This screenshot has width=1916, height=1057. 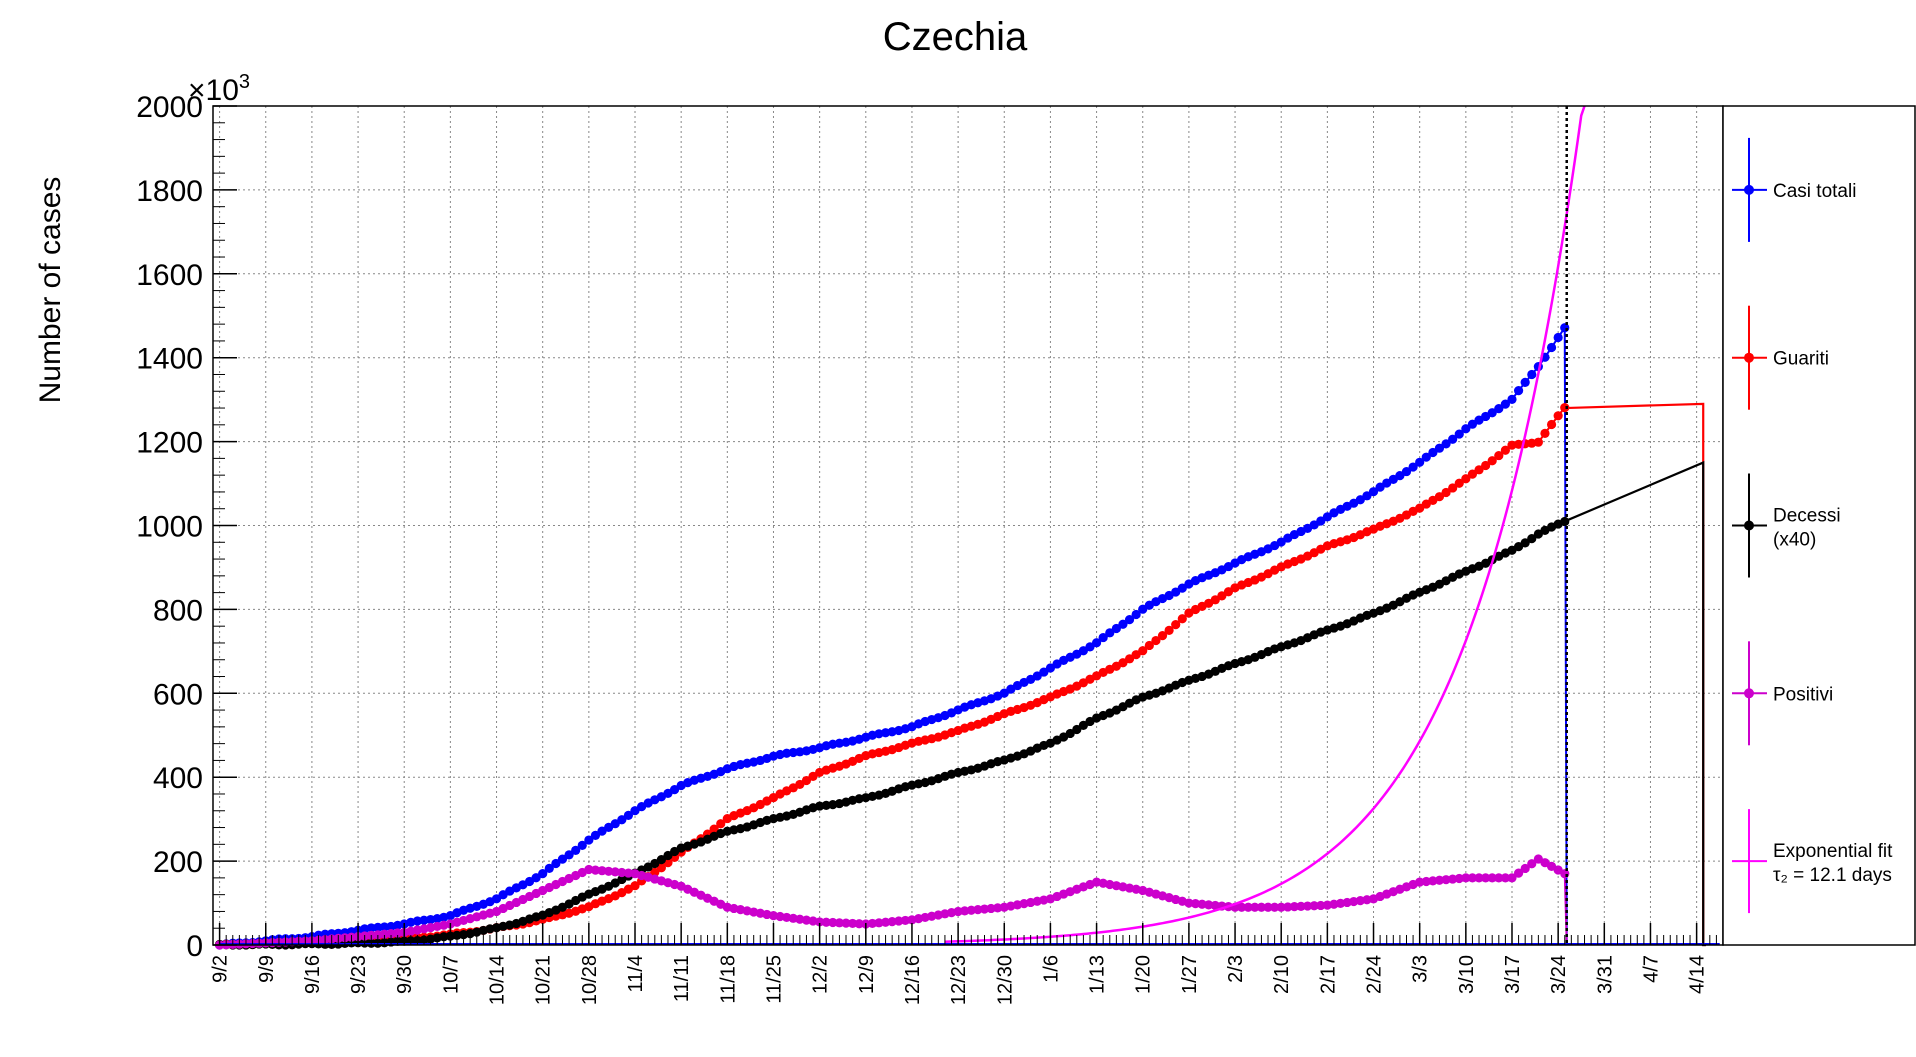 What do you see at coordinates (1190, 974) in the screenshot?
I see `x-tick-label: 1/27` at bounding box center [1190, 974].